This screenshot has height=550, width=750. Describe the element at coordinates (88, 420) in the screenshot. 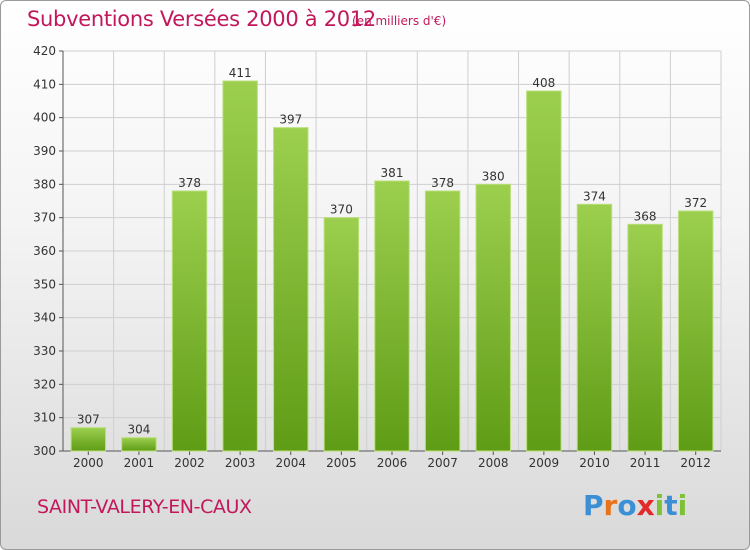

I see `data-label-2000: 307` at that location.